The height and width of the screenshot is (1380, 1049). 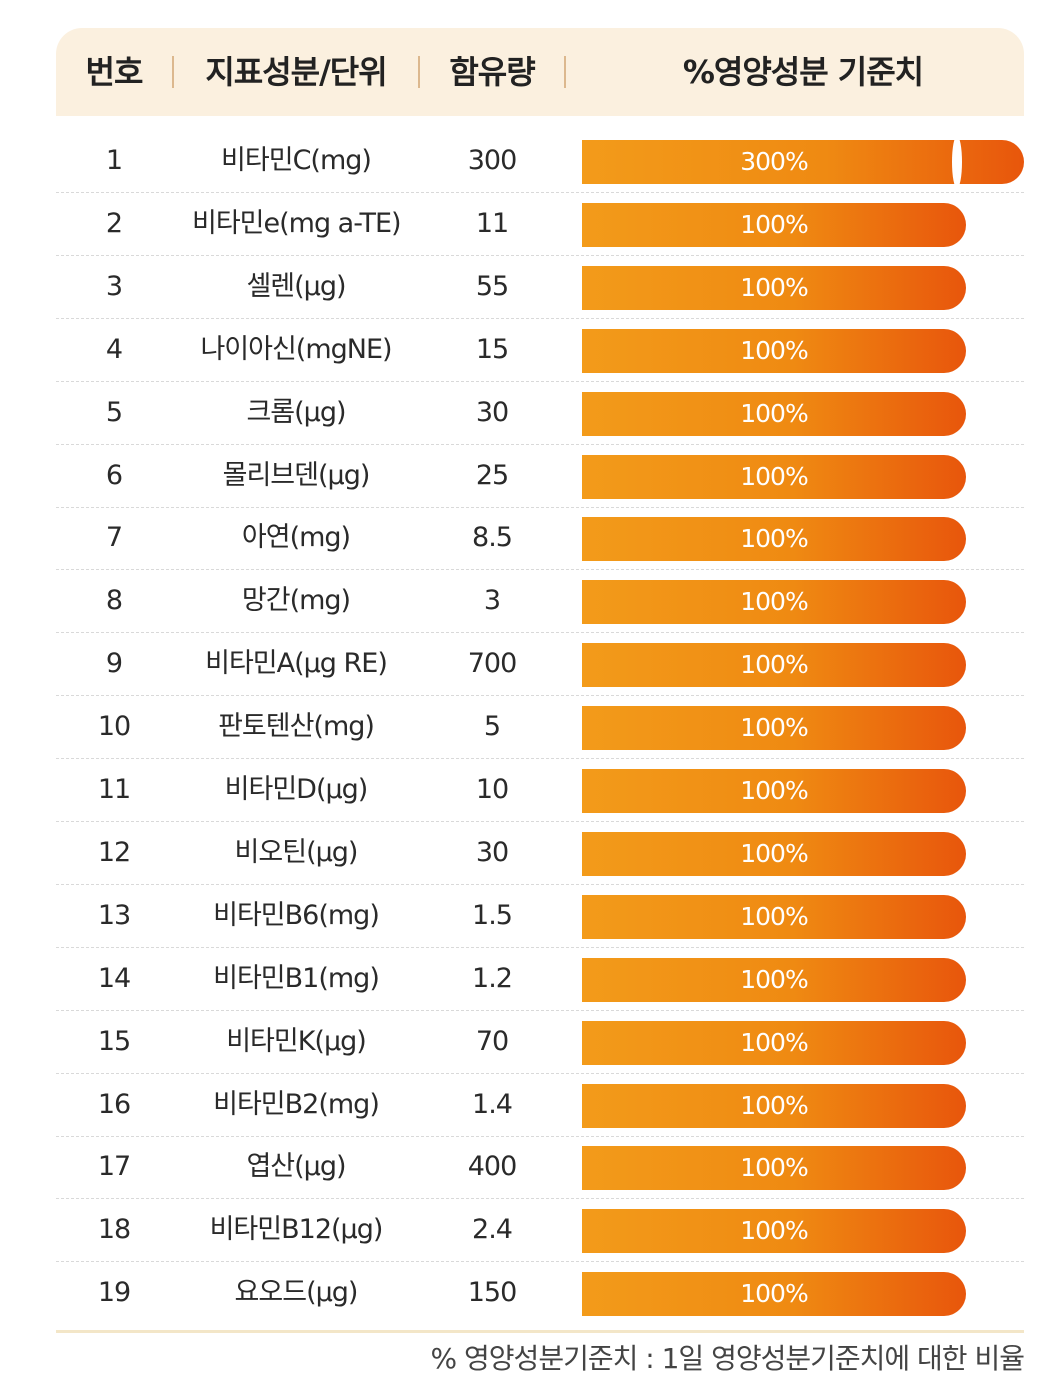 What do you see at coordinates (296, 475) in the screenshot?
I see `row-ingredient: 몰리브덴(μg)` at bounding box center [296, 475].